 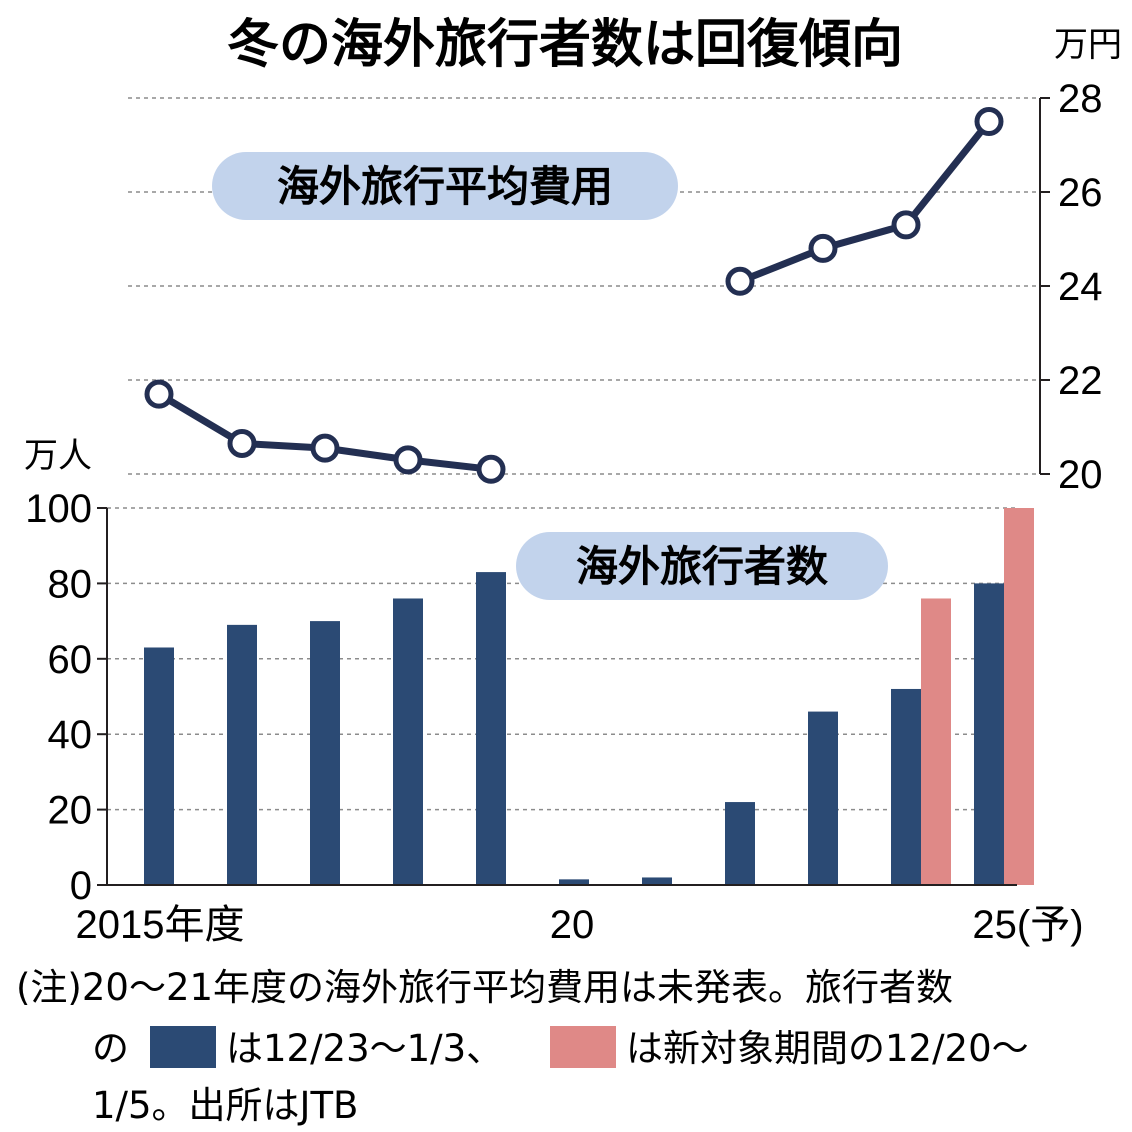 I want to click on line-chart-unit: 万円, so click(x=1088, y=45).